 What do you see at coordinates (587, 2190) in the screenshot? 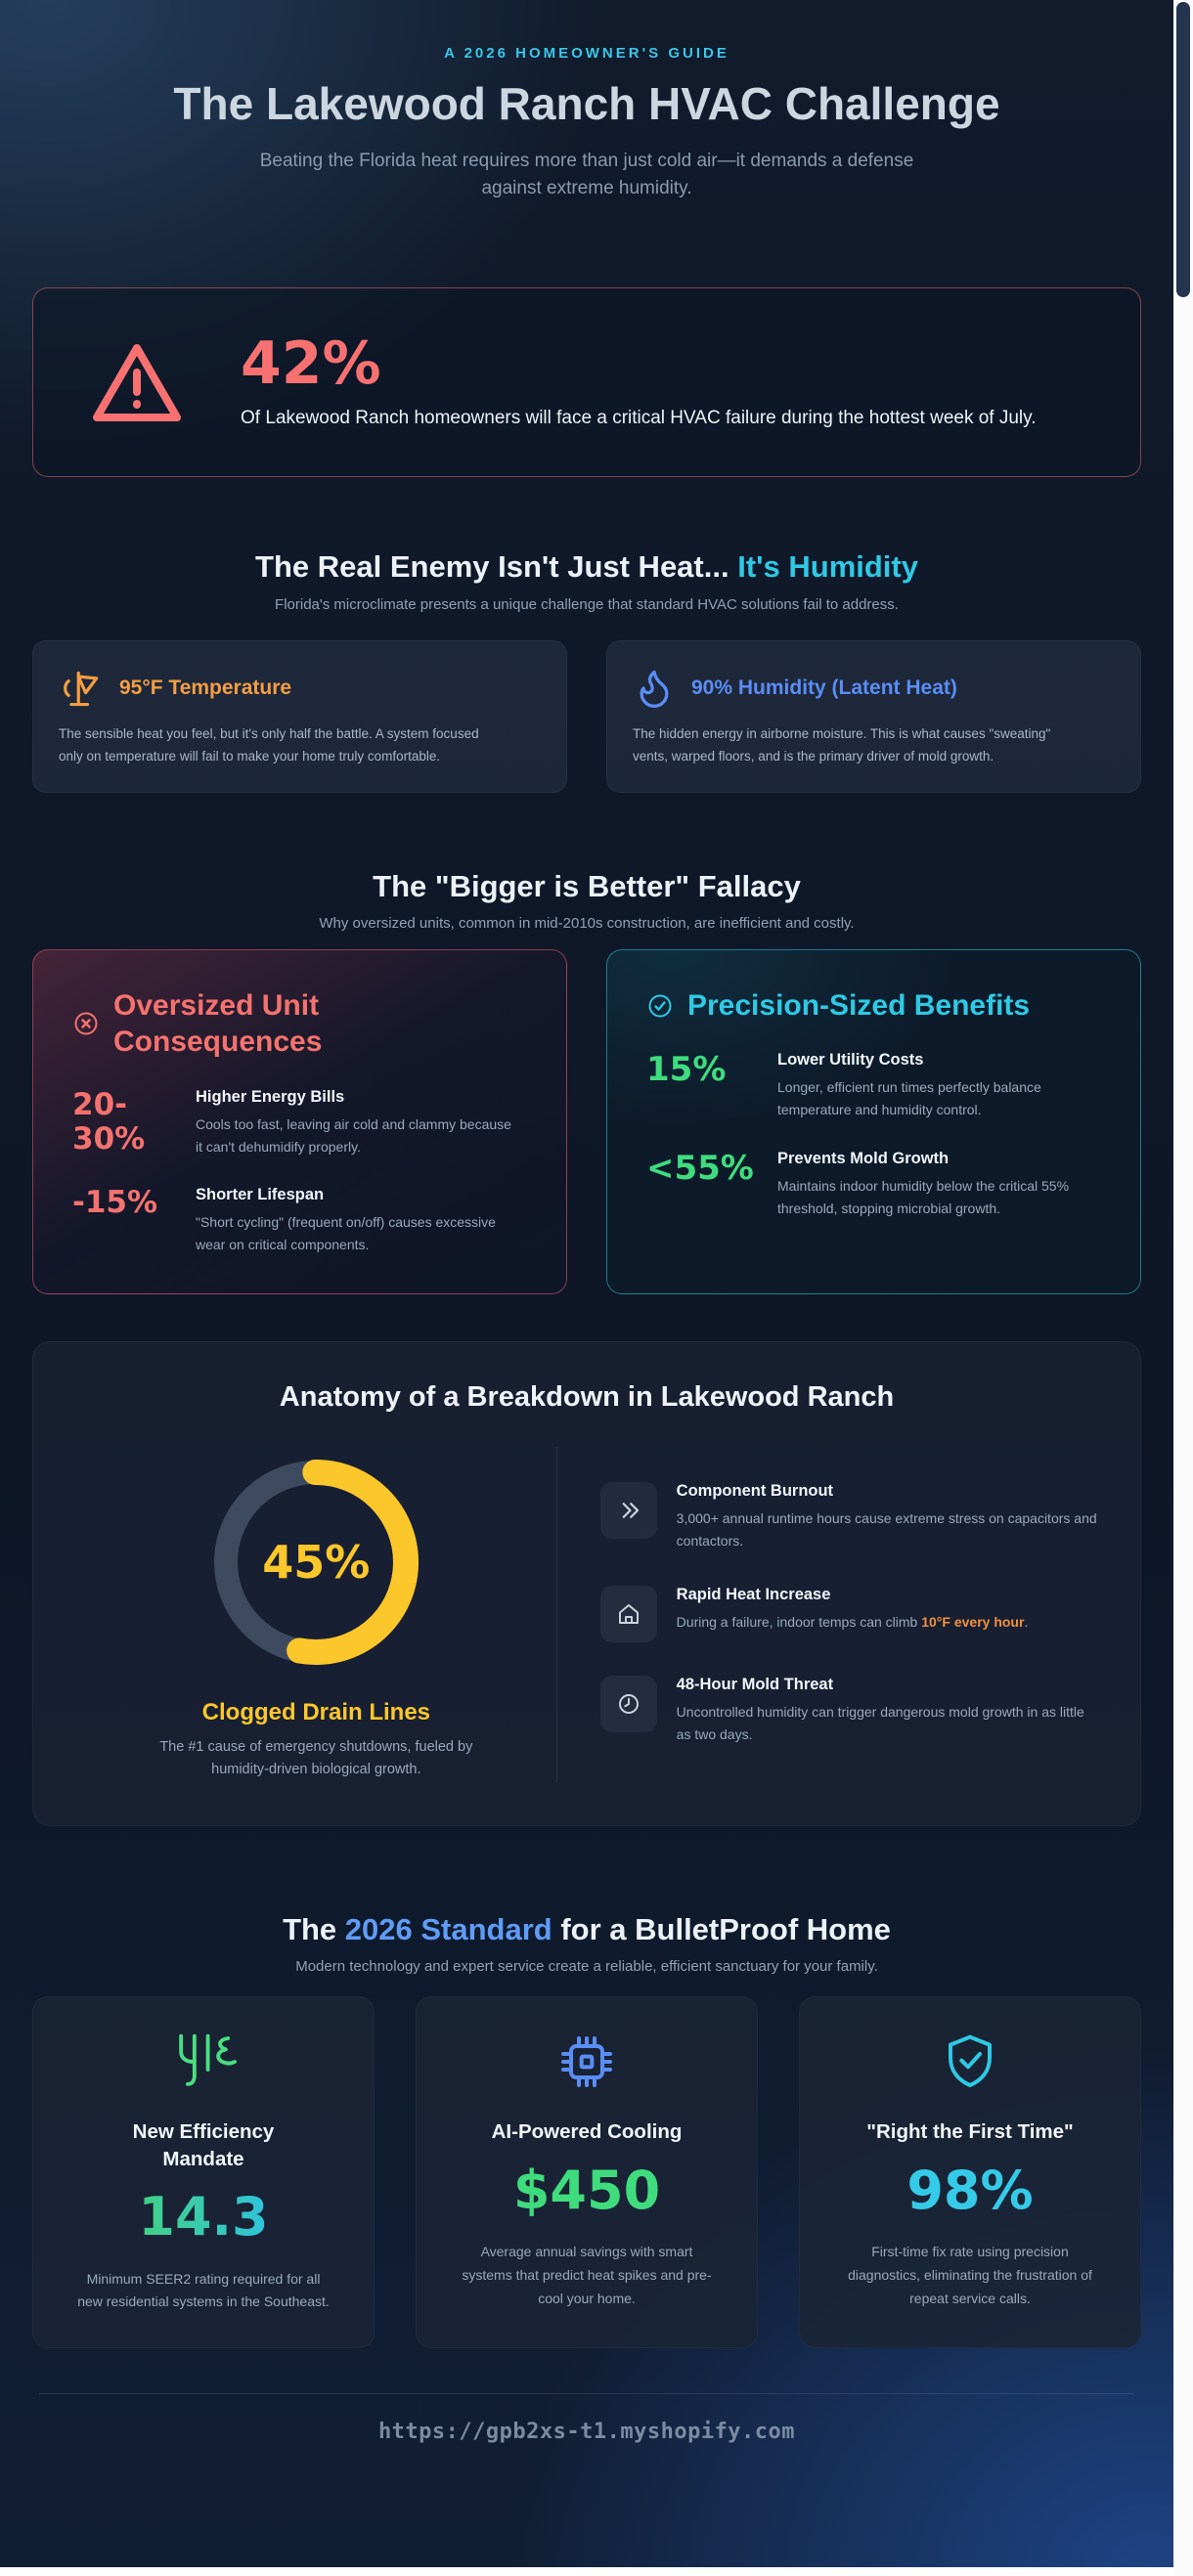
I see `standard-card-value: $450` at bounding box center [587, 2190].